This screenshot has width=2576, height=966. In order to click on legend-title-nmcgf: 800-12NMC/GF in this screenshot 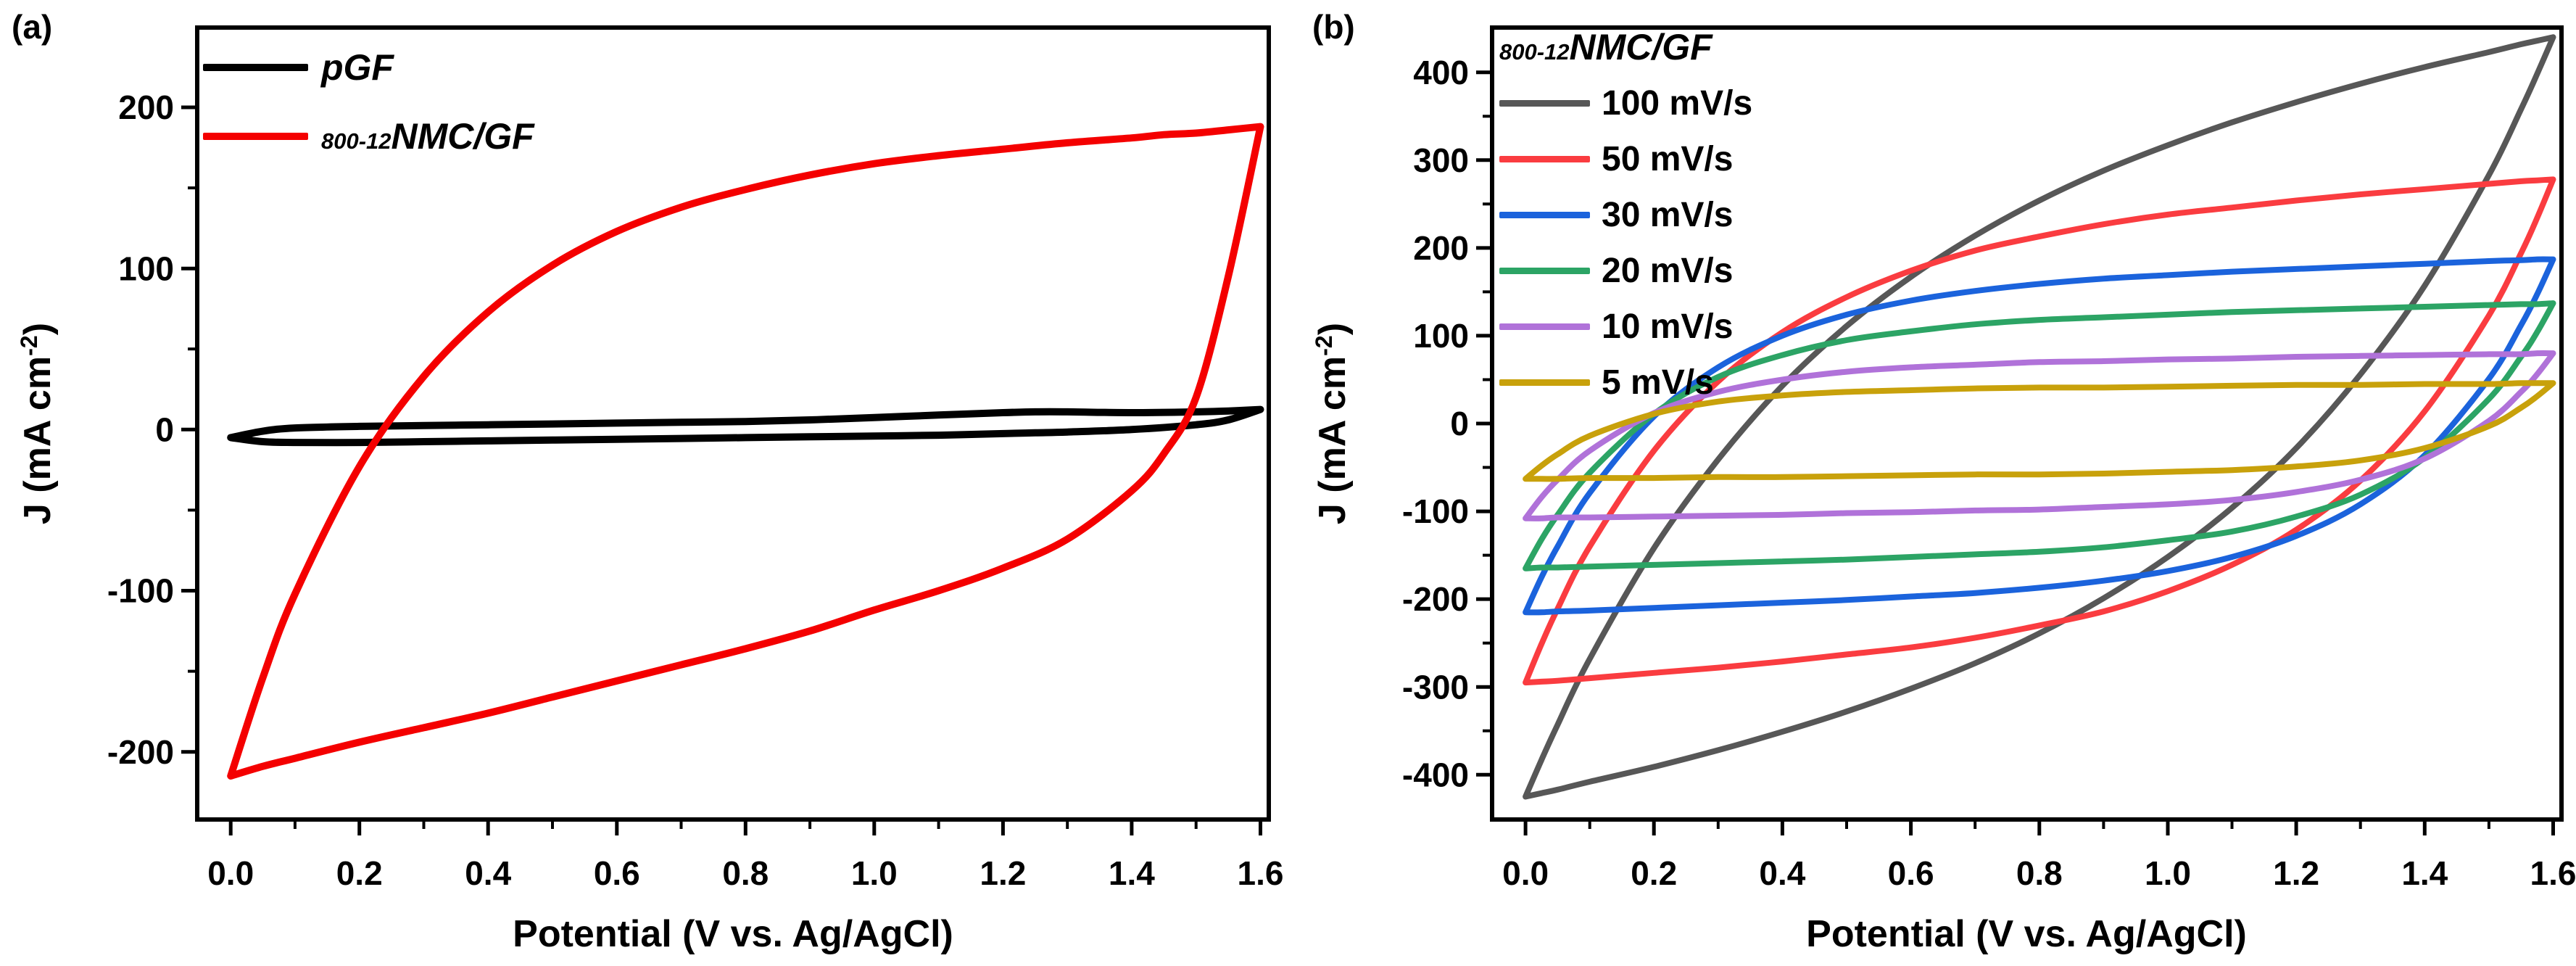, I will do `click(1625, 47)`.